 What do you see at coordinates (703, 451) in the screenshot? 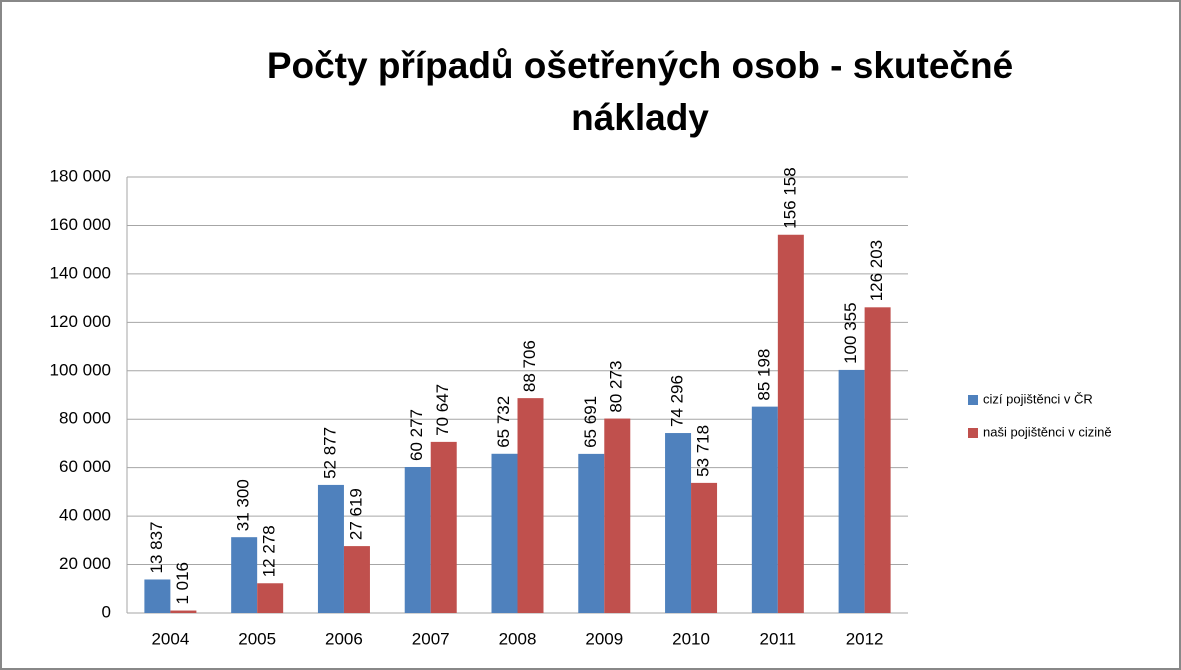
I see `data-label: 53 718` at bounding box center [703, 451].